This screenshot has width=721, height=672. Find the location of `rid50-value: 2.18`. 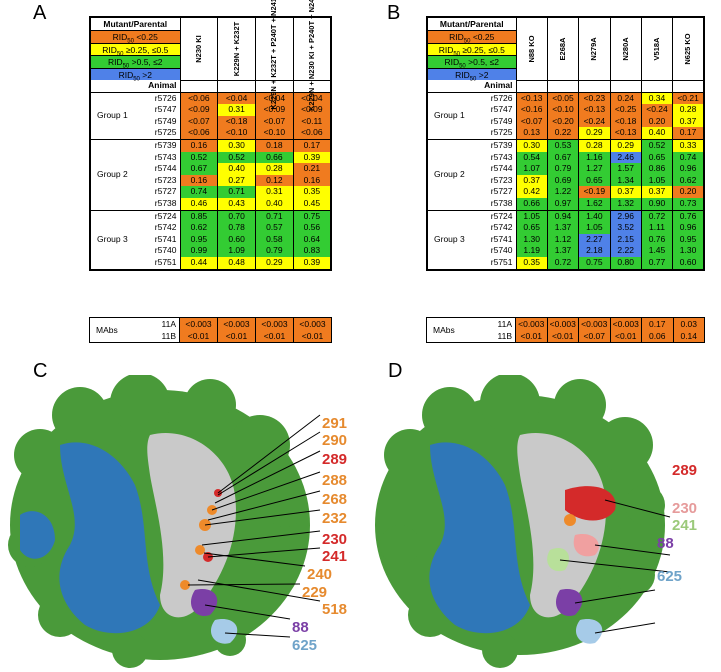

rid50-value: 2.18 is located at coordinates (594, 251).